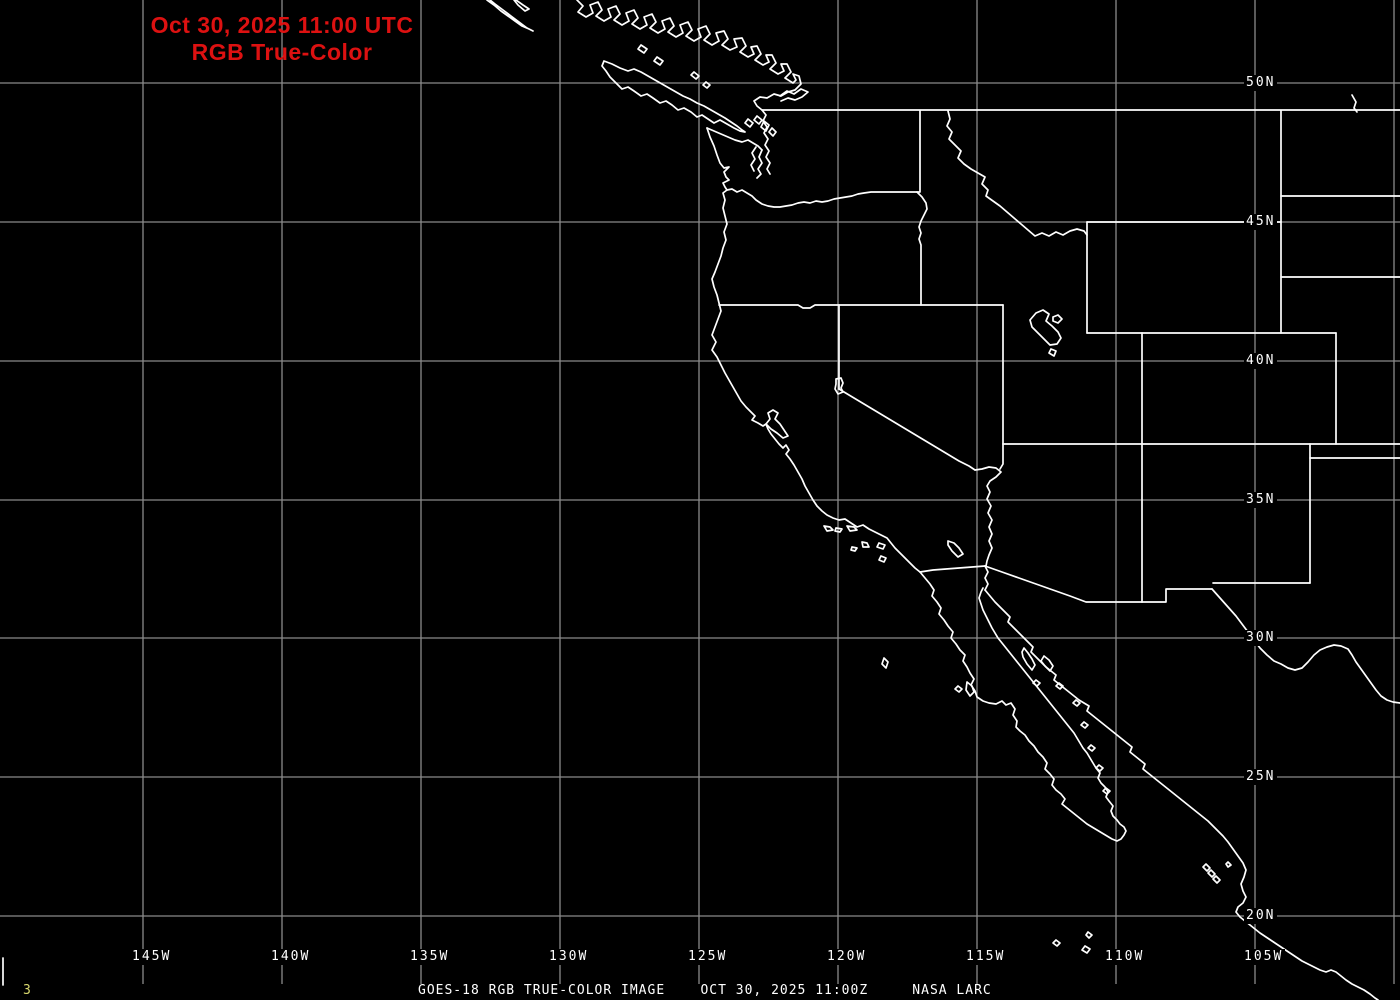  I want to click on map-feature-haida-gwaii-b, so click(521, 6).